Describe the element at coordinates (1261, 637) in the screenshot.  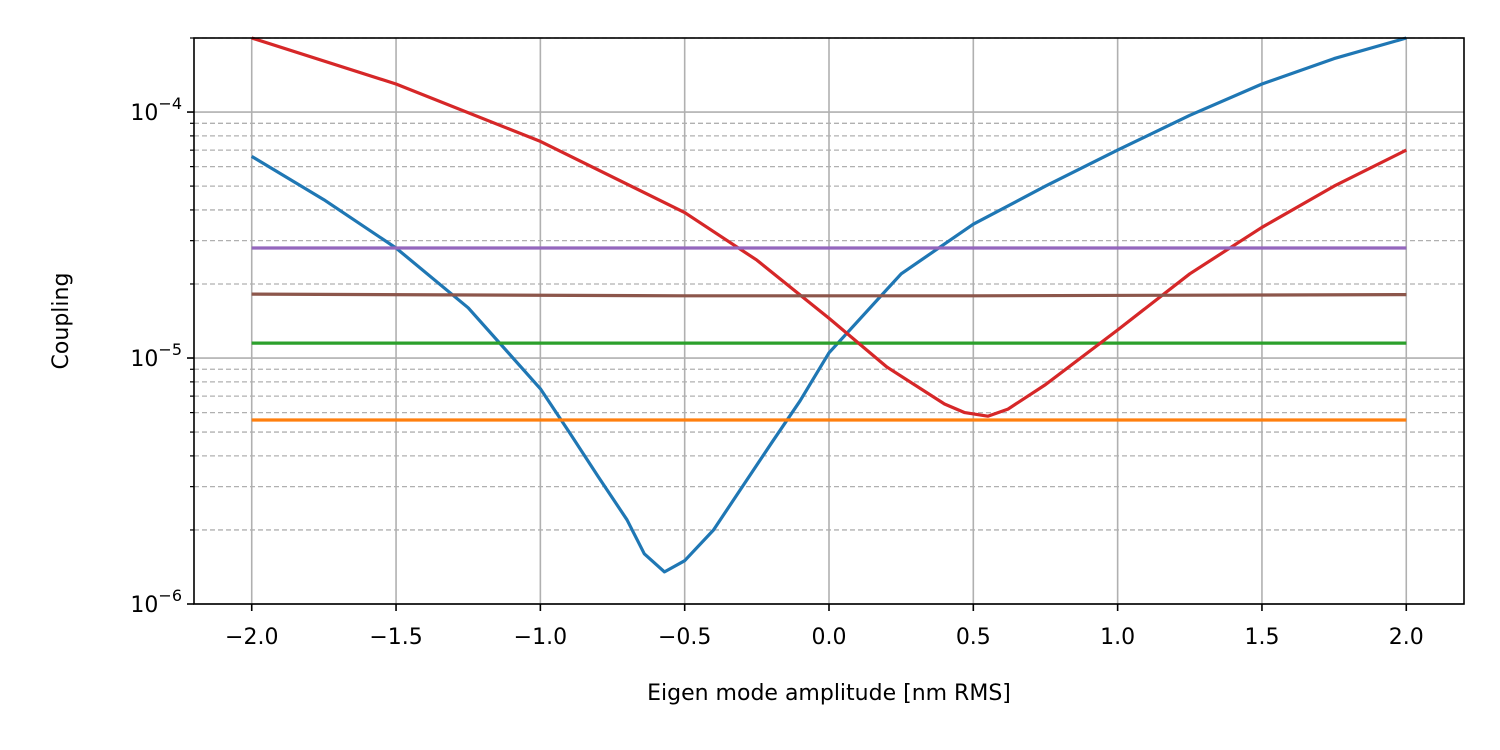
I see `x-tick-label: 1.5` at that location.